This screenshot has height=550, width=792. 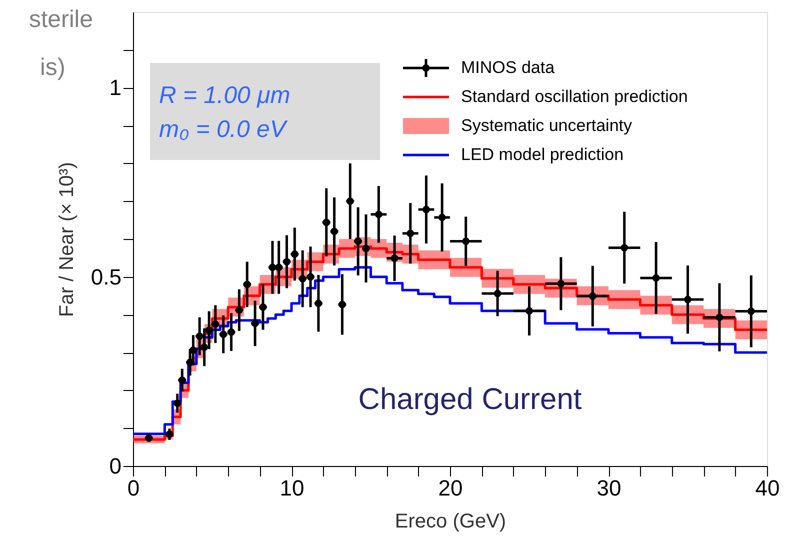 What do you see at coordinates (508, 67) in the screenshot?
I see `legend-label: MINOS data` at bounding box center [508, 67].